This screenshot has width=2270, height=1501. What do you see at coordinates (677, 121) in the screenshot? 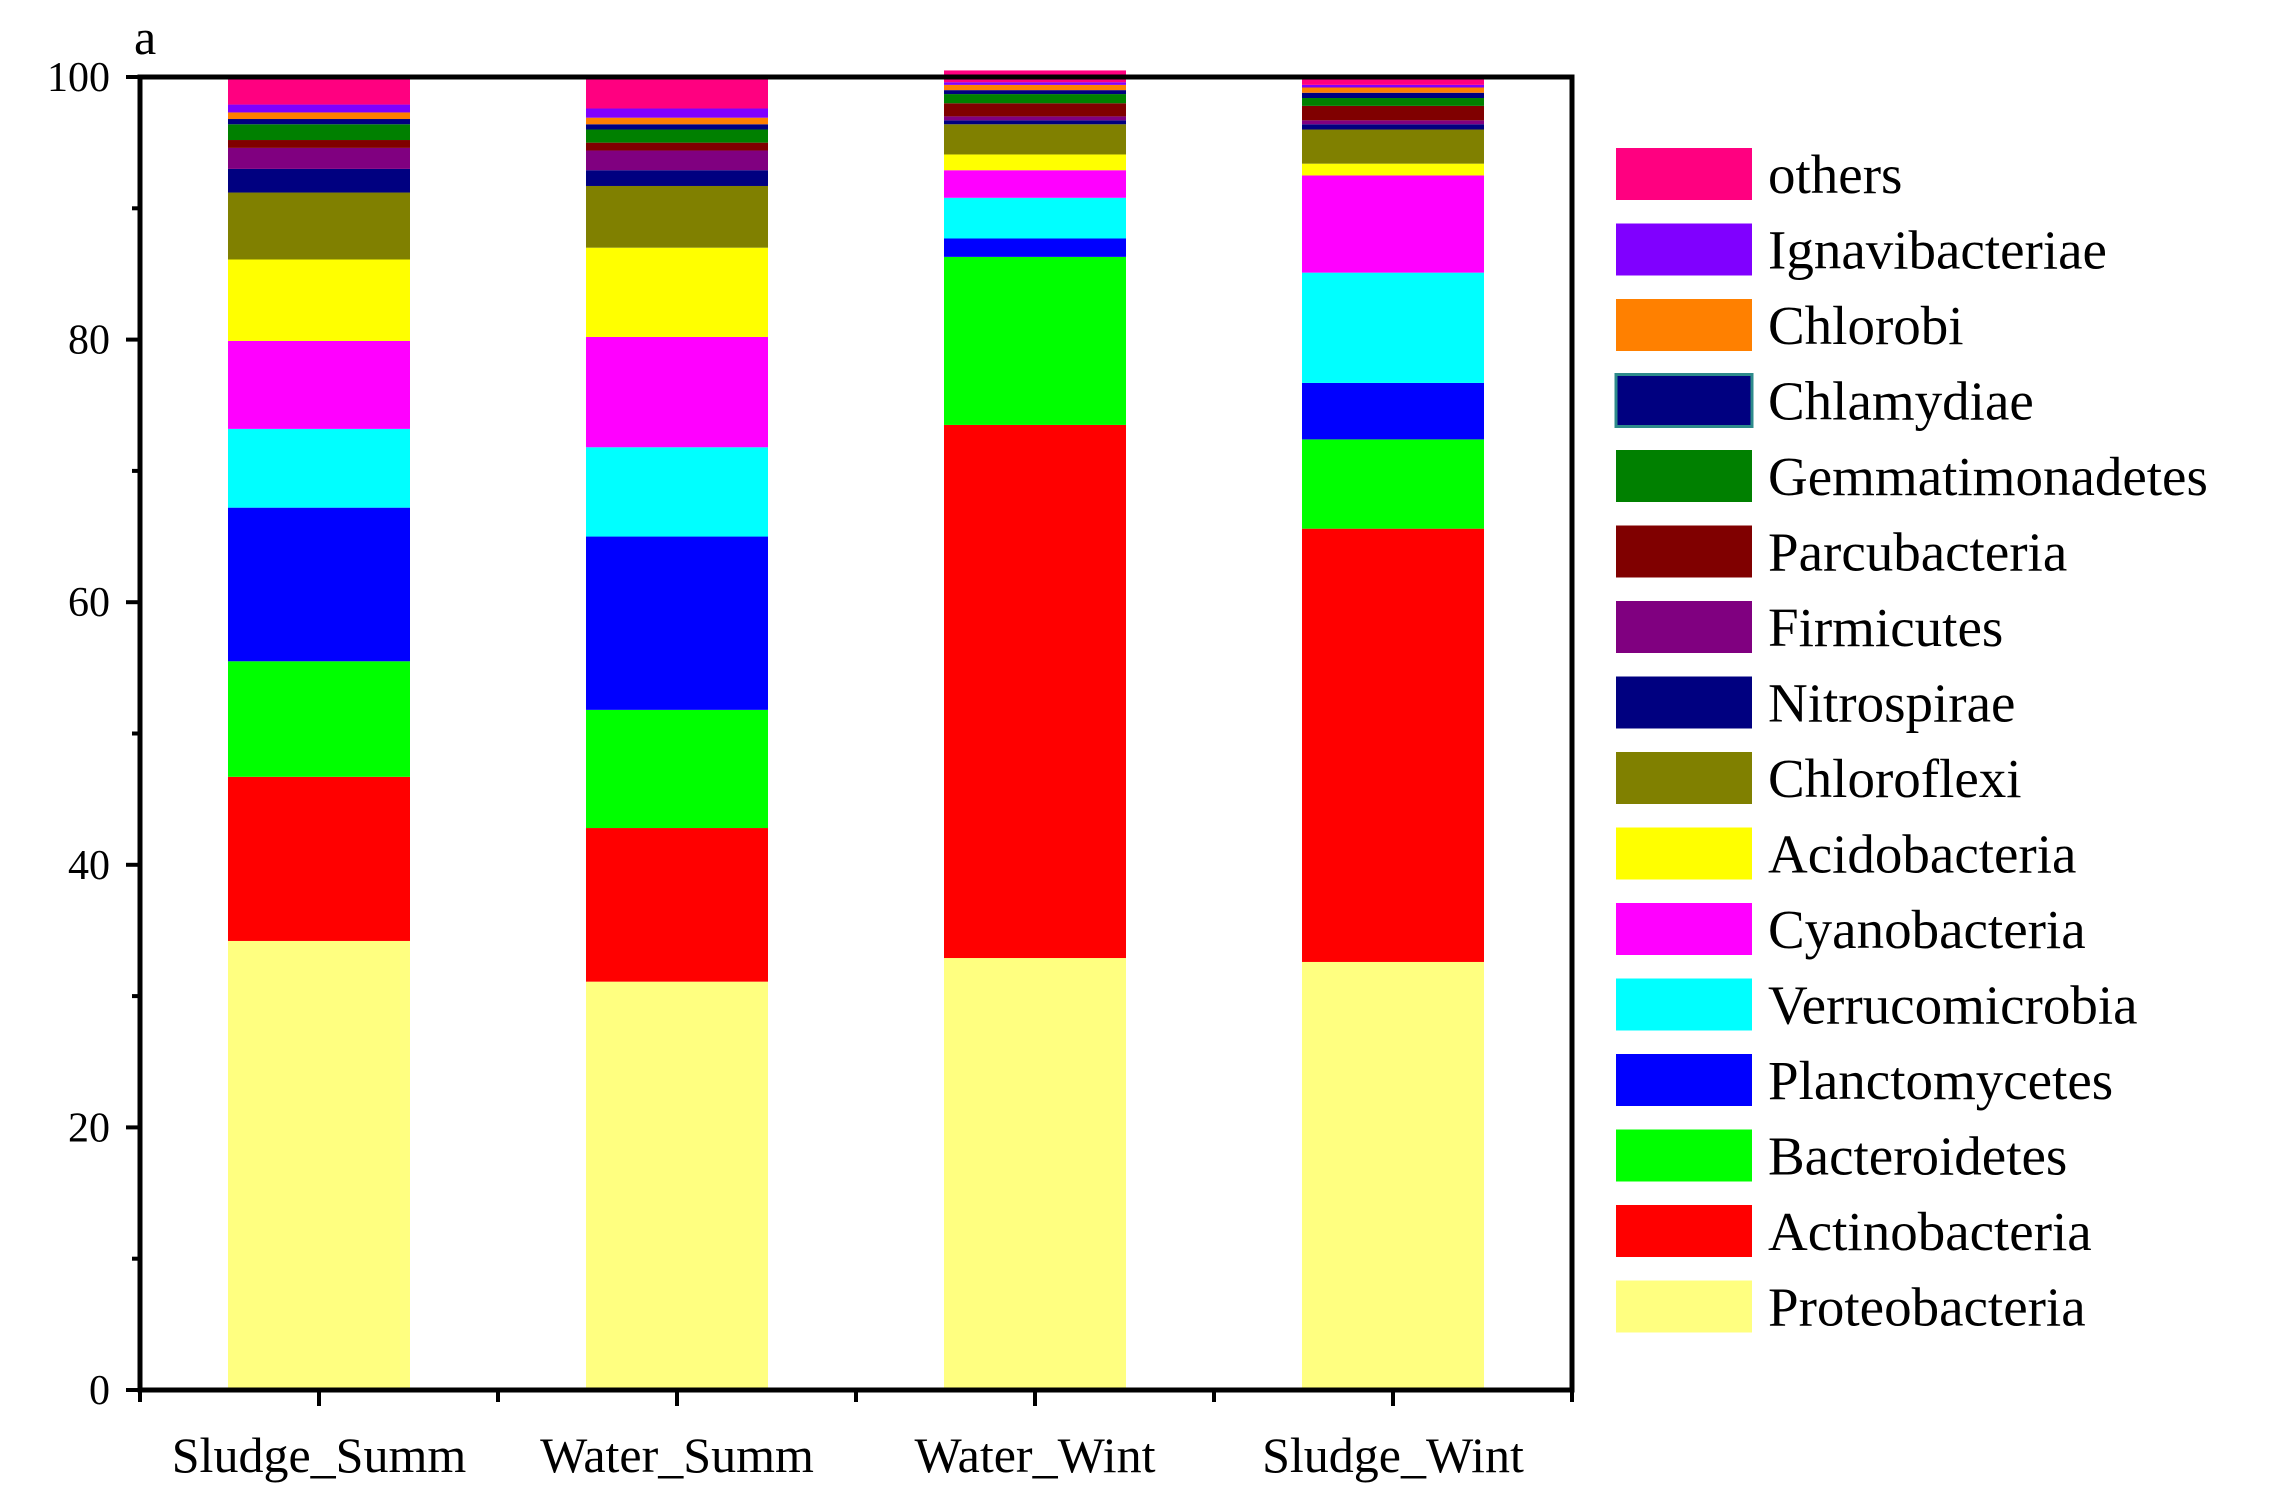
I see `bar-segment-water-summ-chlorobi` at bounding box center [677, 121].